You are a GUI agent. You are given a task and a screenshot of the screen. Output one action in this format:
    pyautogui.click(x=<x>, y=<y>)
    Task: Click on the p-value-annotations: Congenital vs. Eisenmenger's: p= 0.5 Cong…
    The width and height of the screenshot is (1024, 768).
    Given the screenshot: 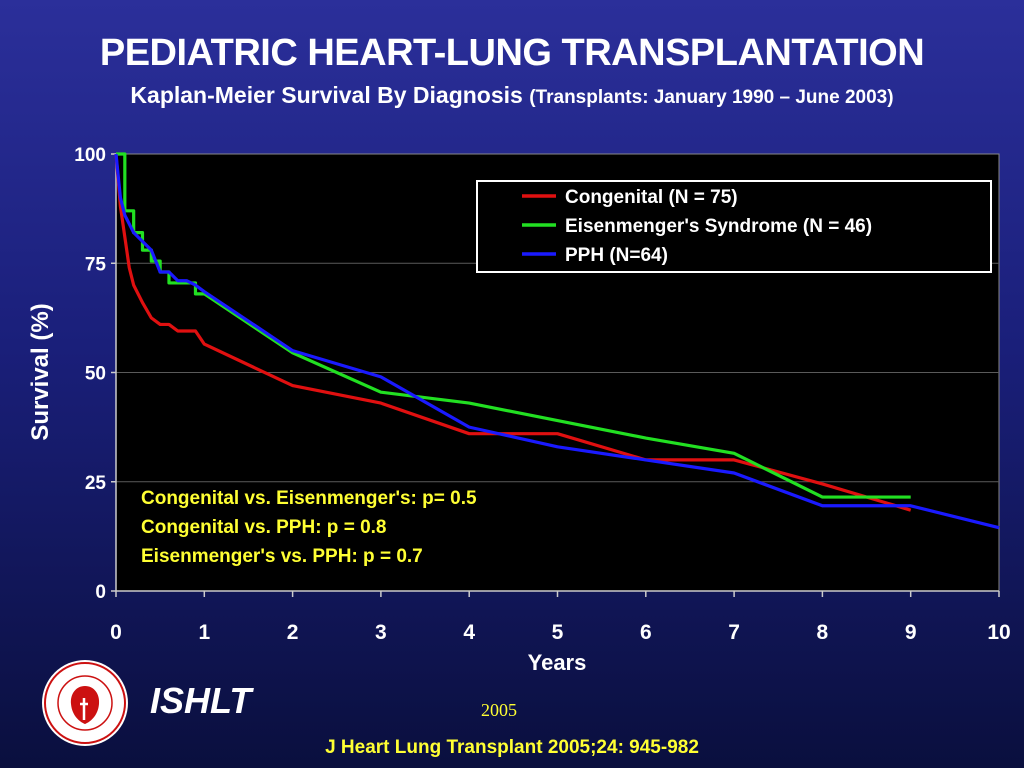 What is the action you would take?
    pyautogui.click(x=309, y=527)
    